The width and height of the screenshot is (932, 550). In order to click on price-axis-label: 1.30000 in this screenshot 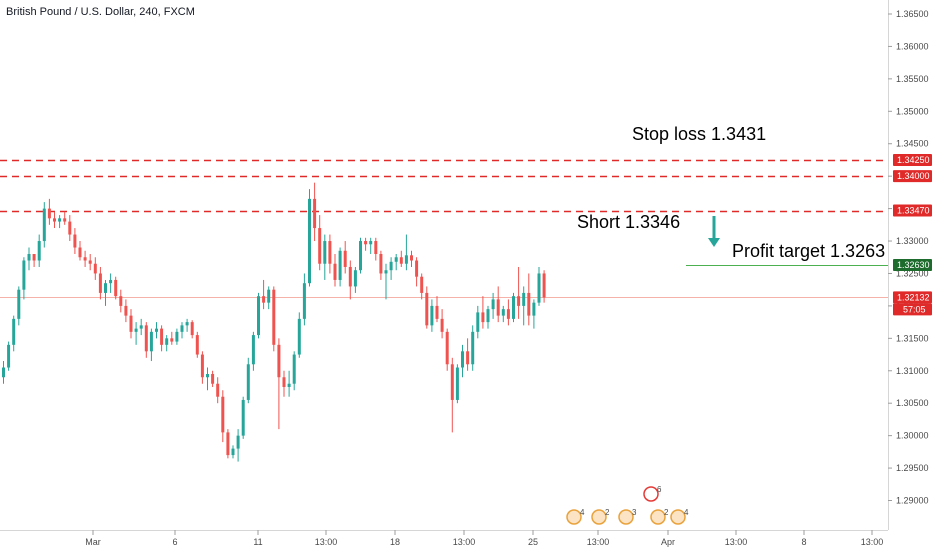, I will do `click(912, 436)`.